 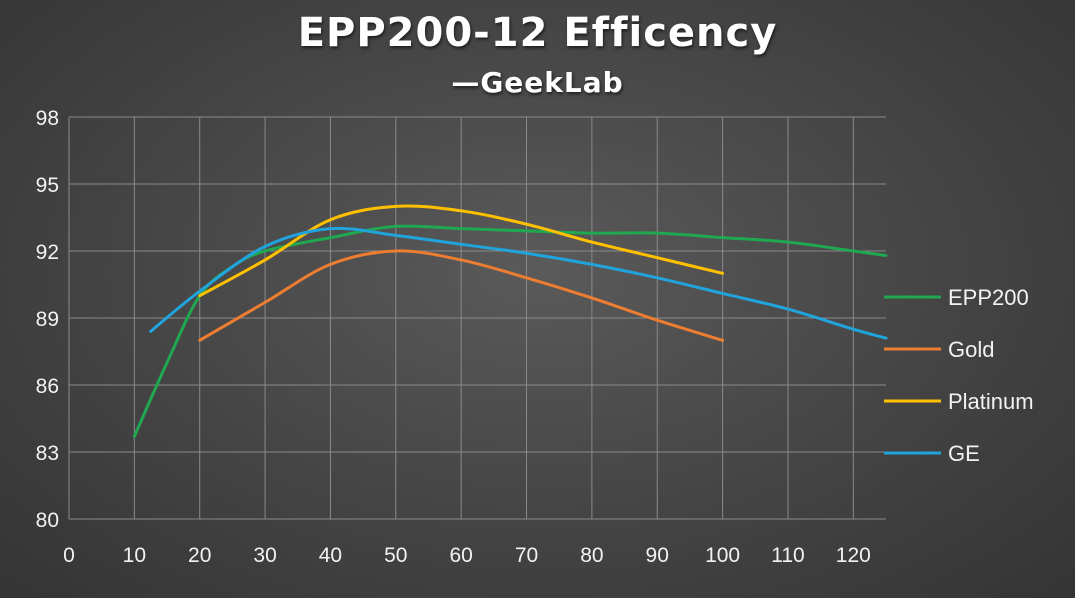 What do you see at coordinates (47, 386) in the screenshot?
I see `y-tick-label: 86` at bounding box center [47, 386].